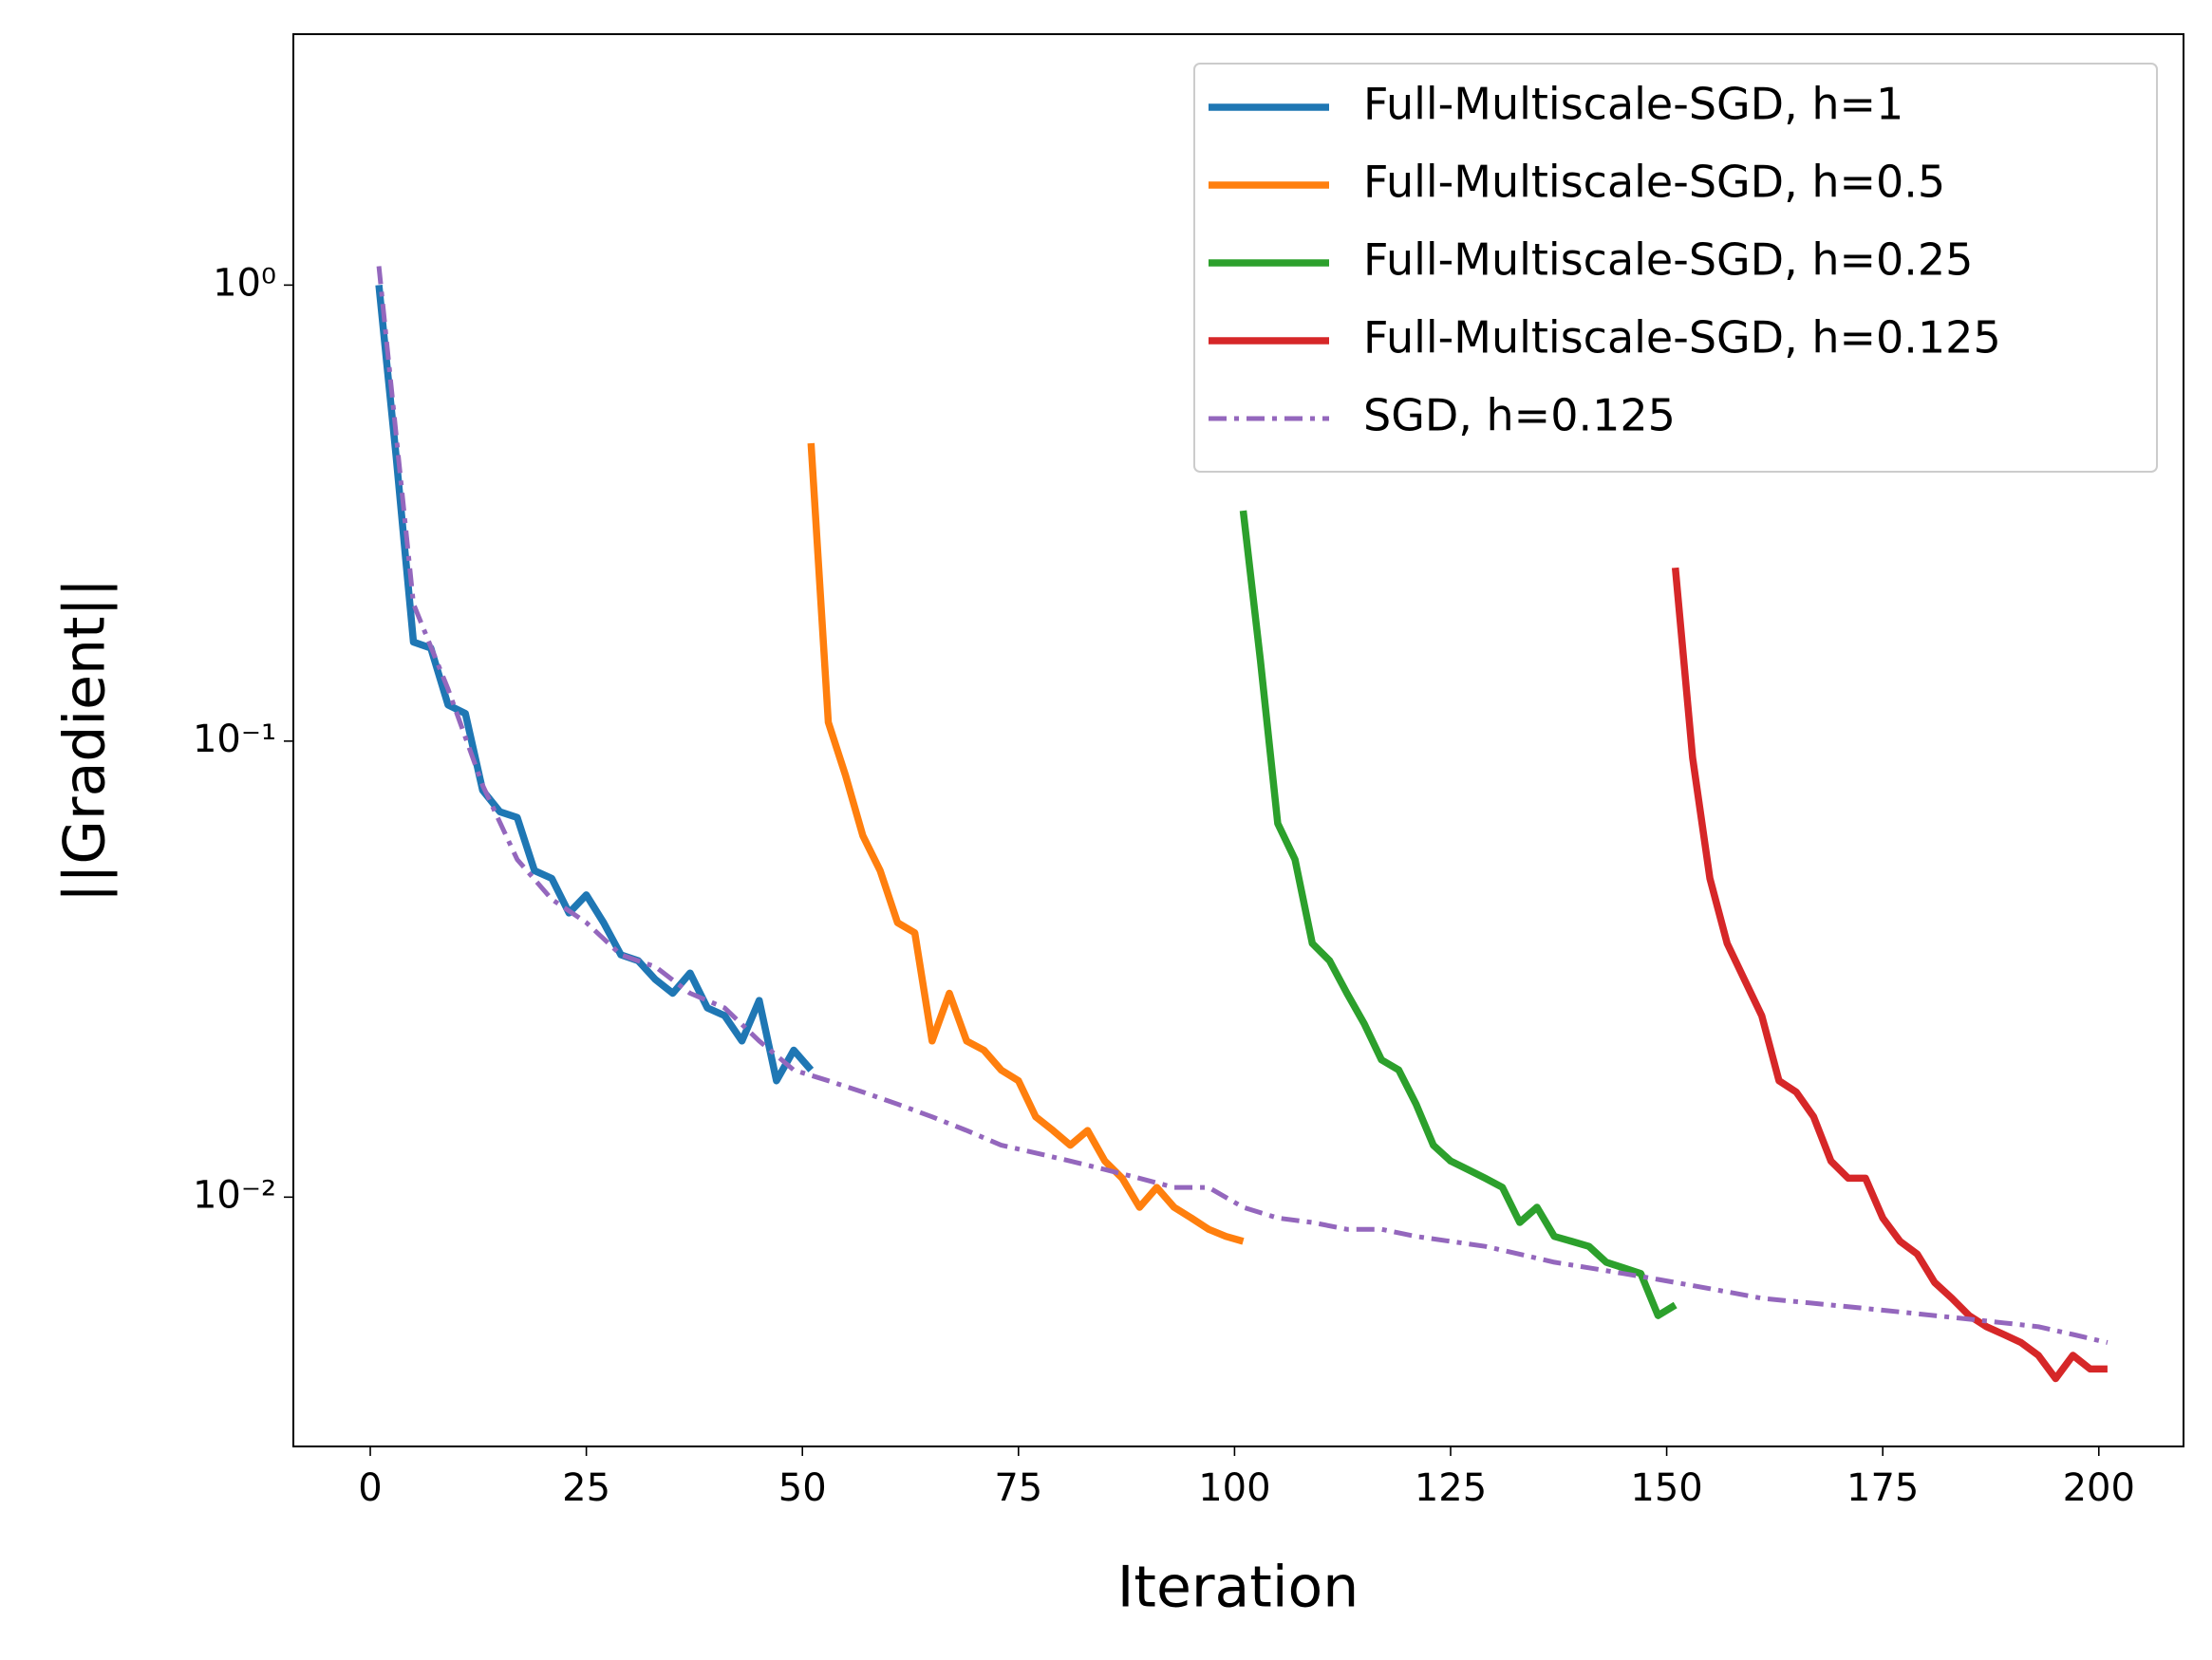 This screenshot has height=1660, width=2212. I want to click on x-tick-label: 100, so click(1234, 1488).